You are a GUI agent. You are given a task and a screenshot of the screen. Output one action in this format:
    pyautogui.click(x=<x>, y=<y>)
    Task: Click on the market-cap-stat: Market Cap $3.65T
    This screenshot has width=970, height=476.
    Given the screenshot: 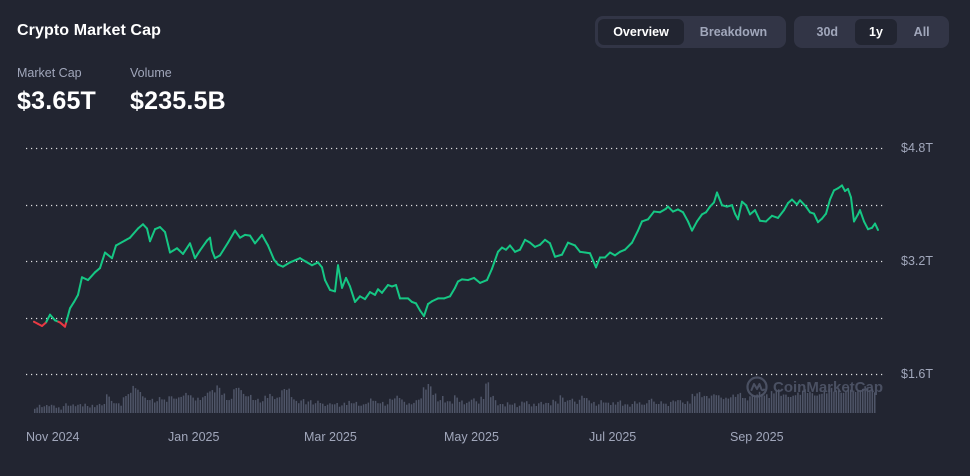 What is the action you would take?
    pyautogui.click(x=56, y=91)
    